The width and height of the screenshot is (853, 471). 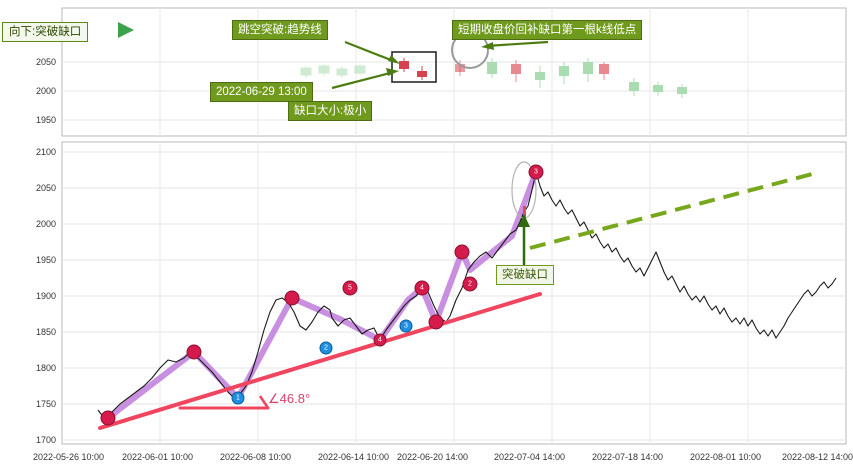 I want to click on xtick-2: 2022-06-08 10:00, so click(x=255, y=457).